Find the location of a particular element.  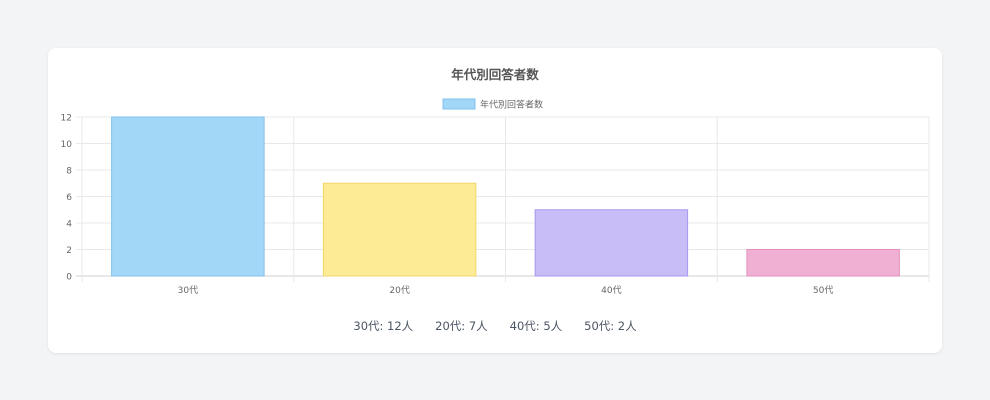

chart-legend: 年代別回答者数 is located at coordinates (492, 104).